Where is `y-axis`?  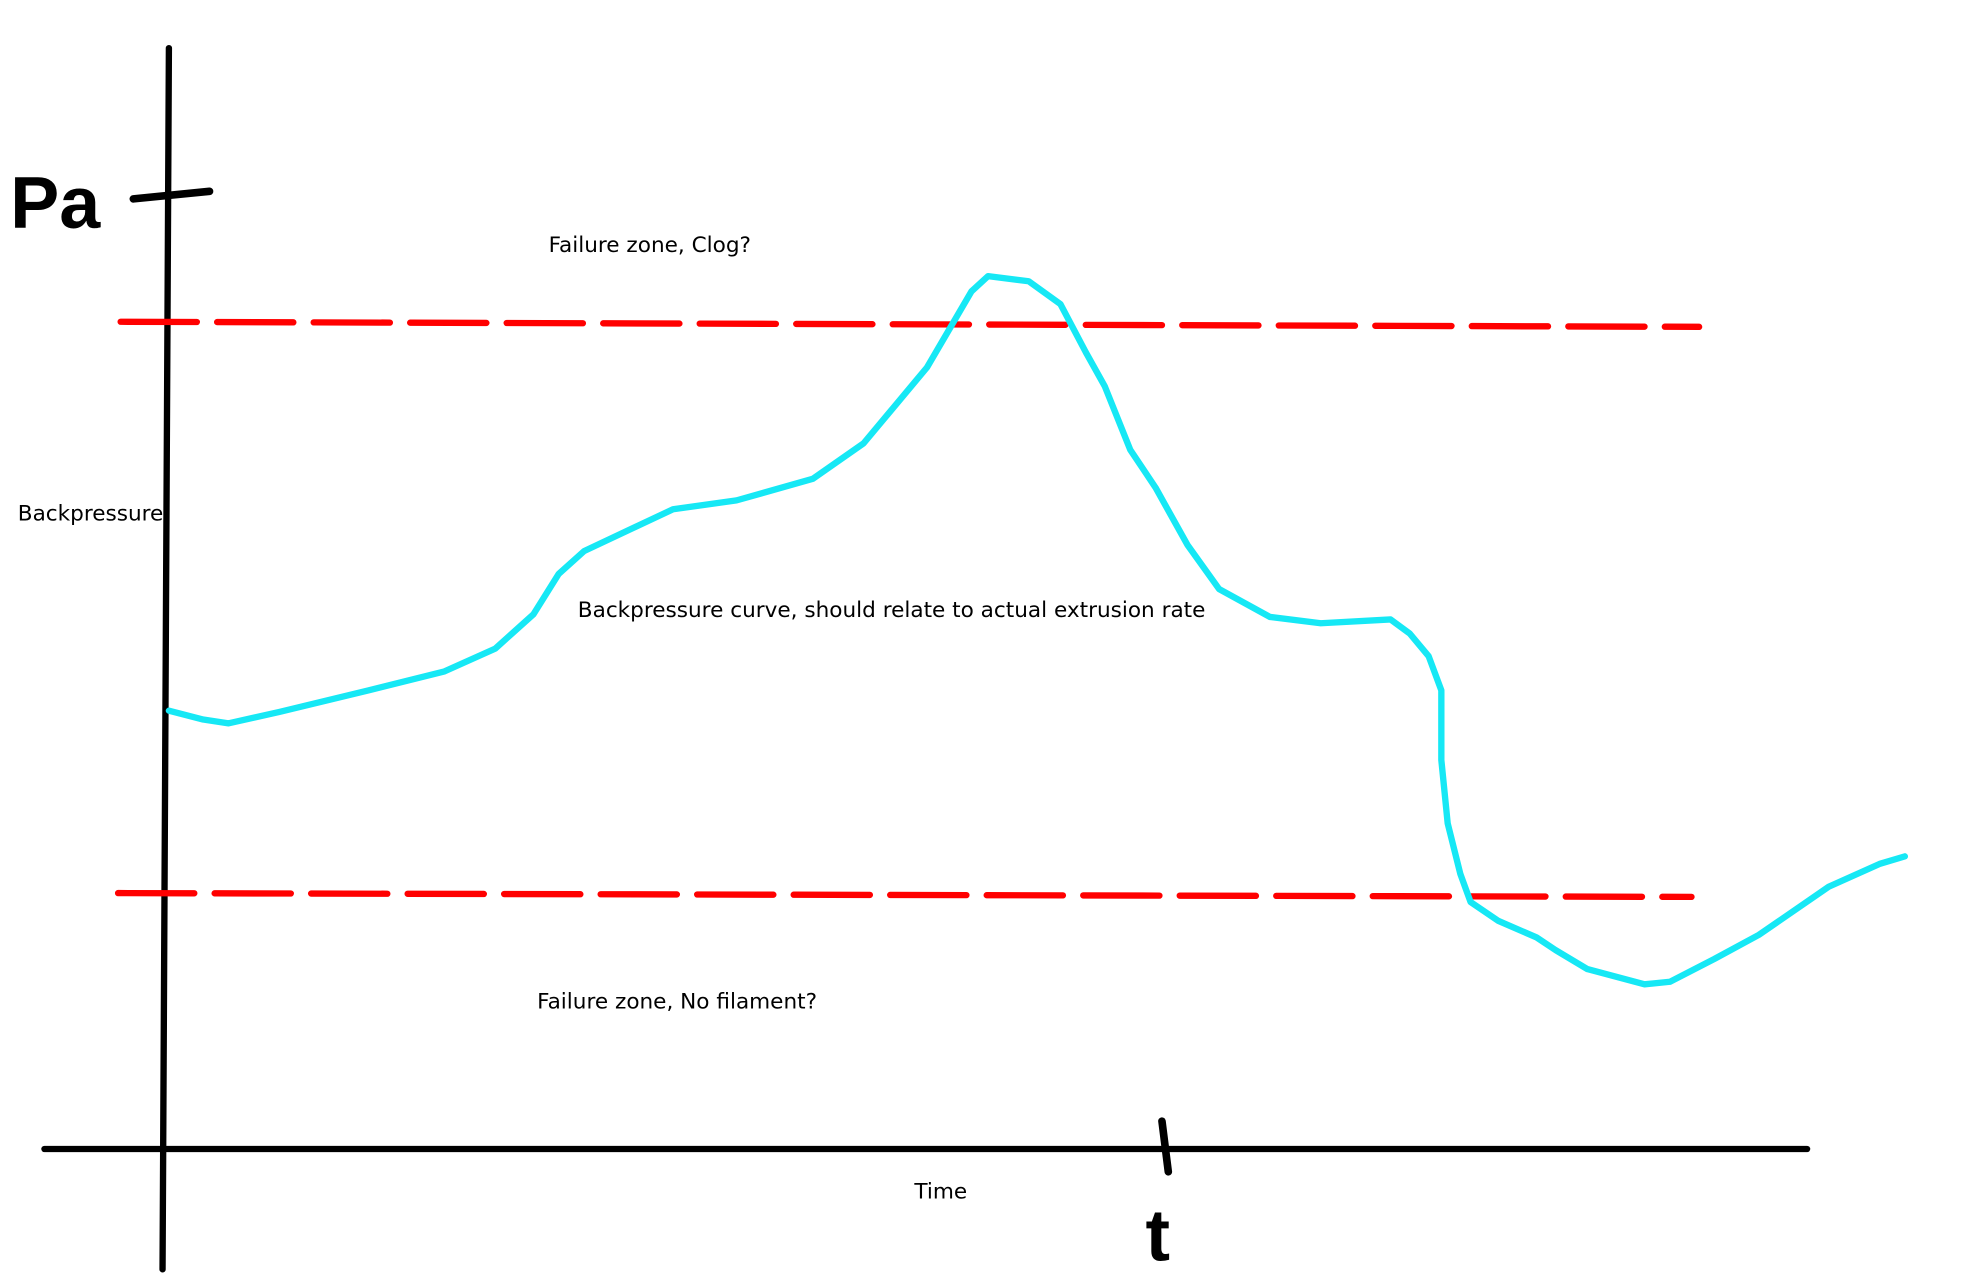 y-axis is located at coordinates (166, 658).